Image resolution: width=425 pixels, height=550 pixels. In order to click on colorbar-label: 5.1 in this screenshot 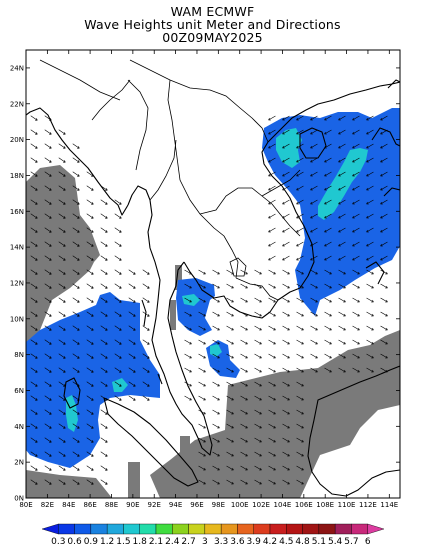, I will do `click(319, 542)`.